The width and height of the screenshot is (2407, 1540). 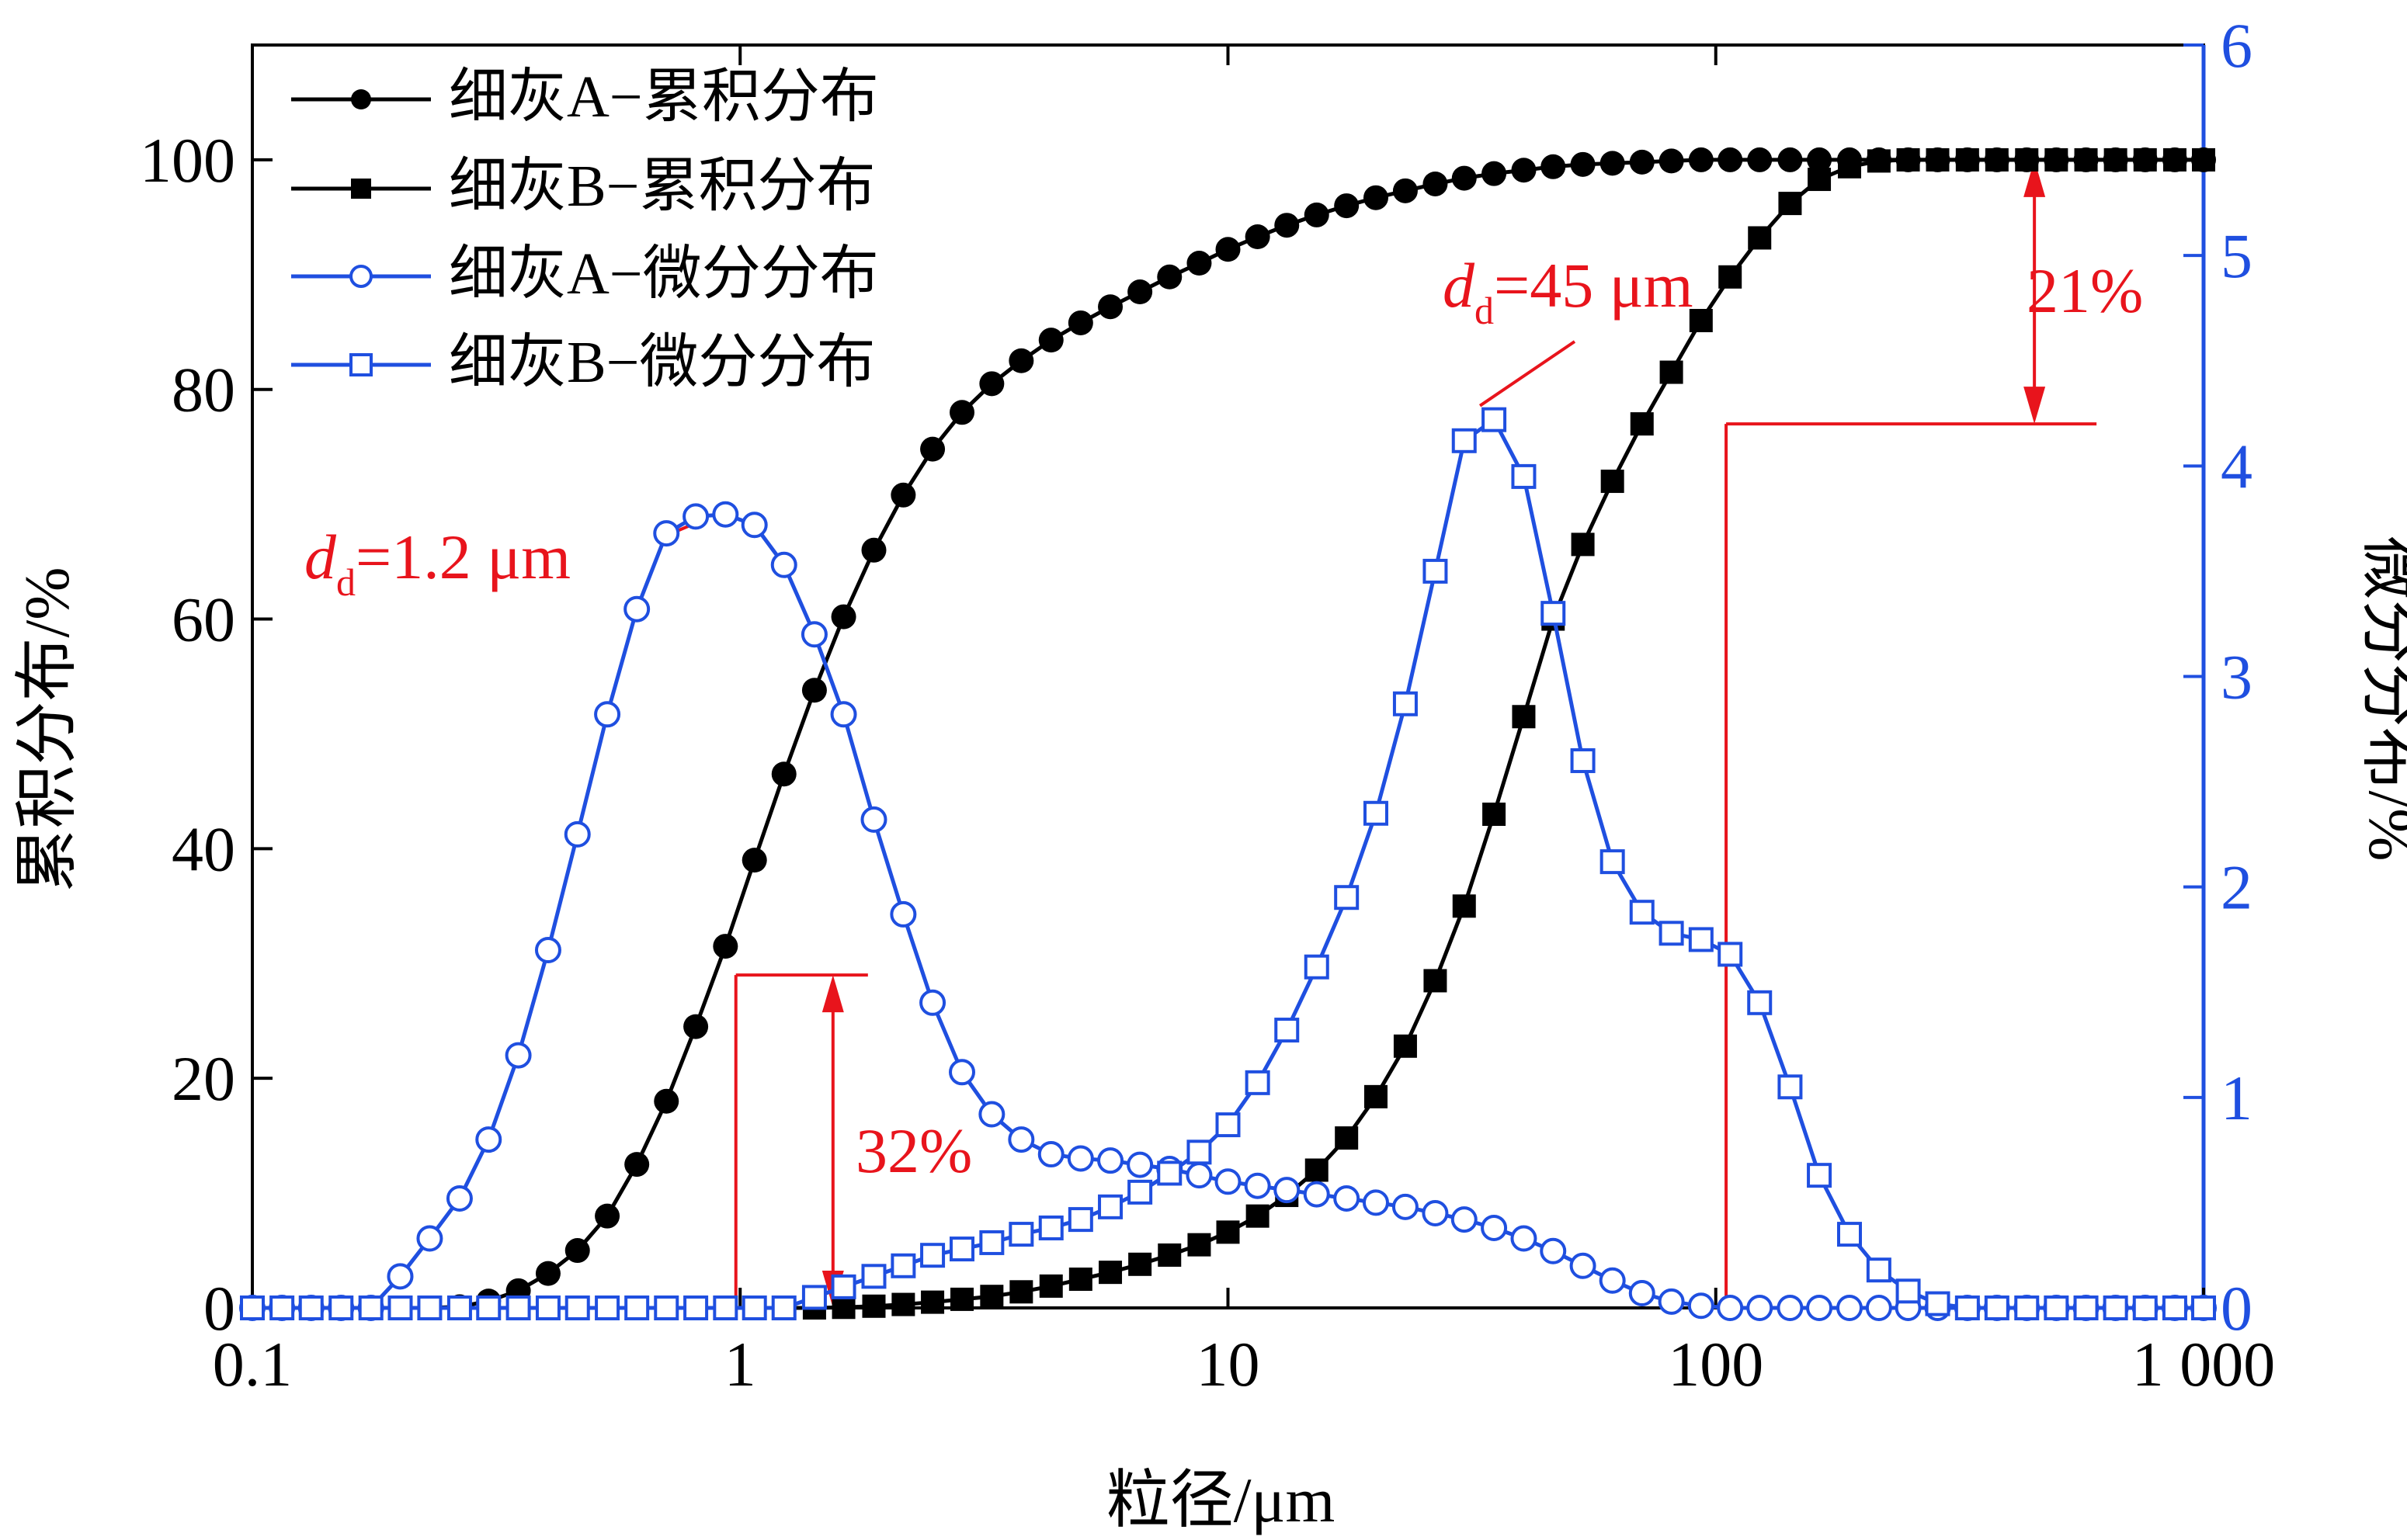 I want to click on x-tick-label: 1, so click(x=740, y=1364).